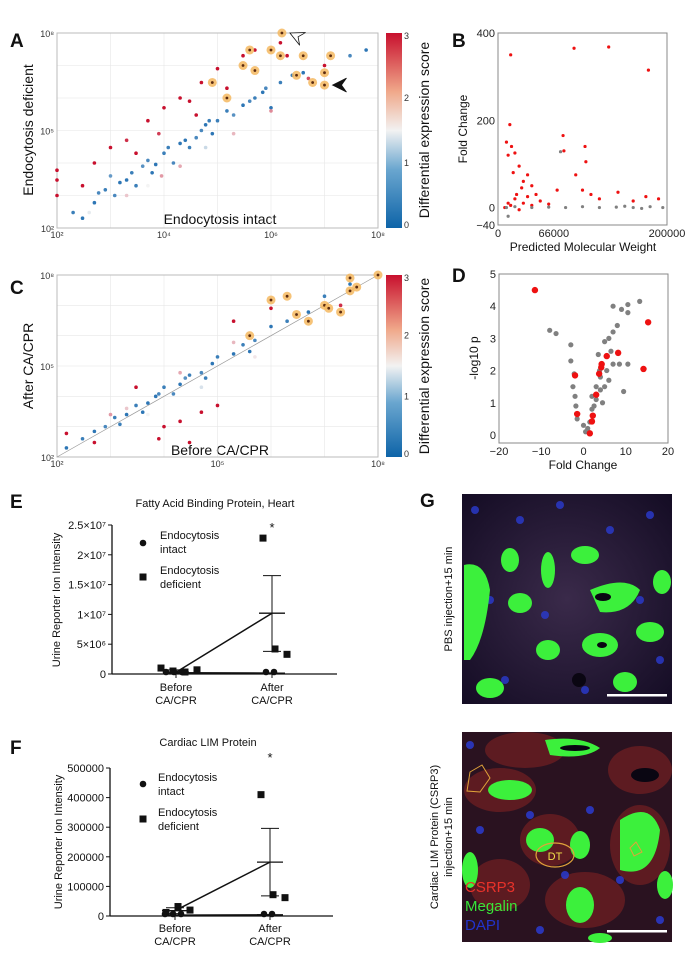  What do you see at coordinates (567, 599) in the screenshot?
I see `micrograph-pbs` at bounding box center [567, 599].